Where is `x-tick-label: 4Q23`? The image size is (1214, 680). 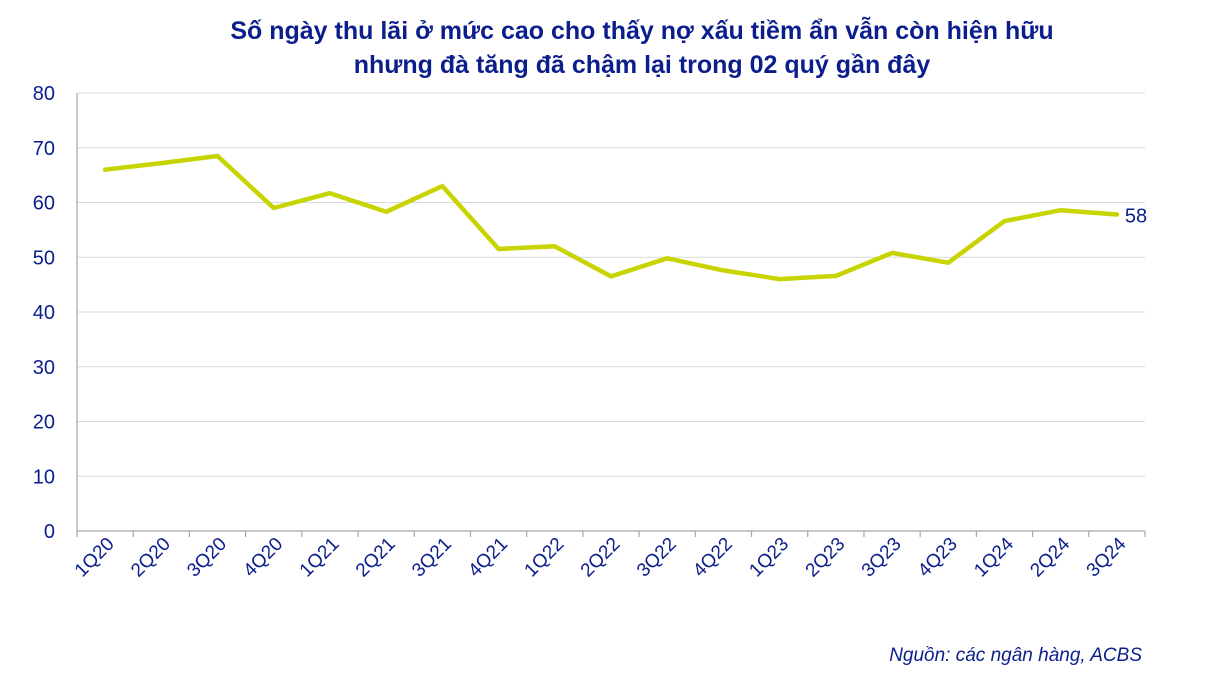
x-tick-label: 4Q23 is located at coordinates (938, 558).